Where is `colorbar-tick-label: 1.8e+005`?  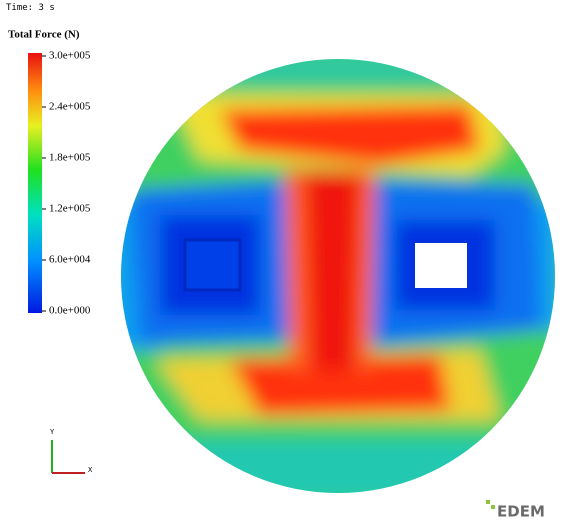 colorbar-tick-label: 1.8e+005 is located at coordinates (70, 158).